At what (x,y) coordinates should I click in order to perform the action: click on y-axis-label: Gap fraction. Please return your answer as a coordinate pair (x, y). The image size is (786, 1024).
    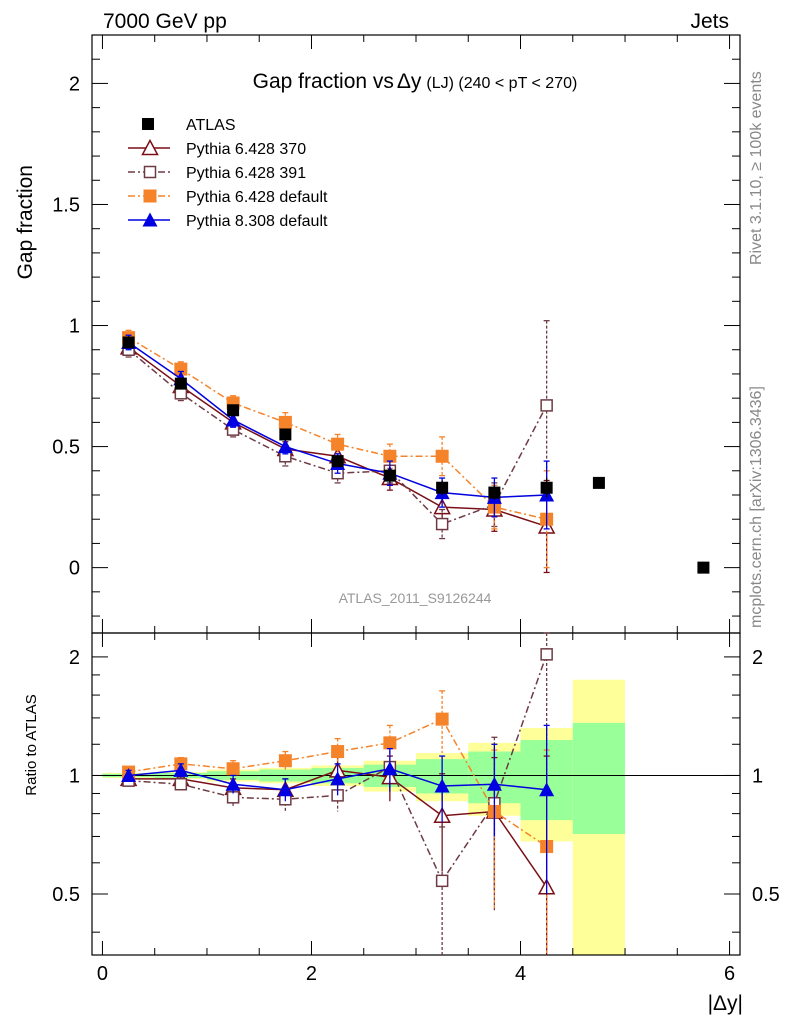
    Looking at the image, I should click on (25, 222).